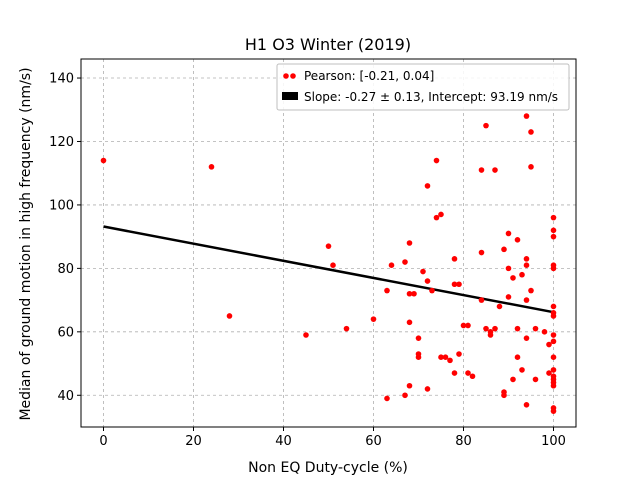 This screenshot has height=480, width=640. Describe the element at coordinates (61, 79) in the screenshot. I see `y-tick-label: 140` at that location.